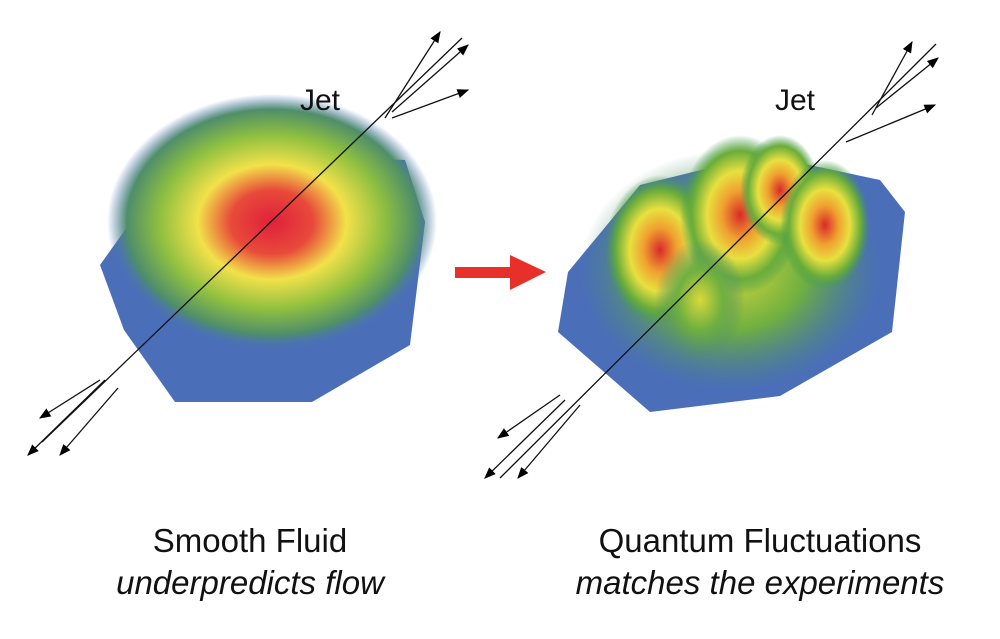 This screenshot has width=1000, height=639. What do you see at coordinates (760, 582) in the screenshot?
I see `panel-subtitle: matches the experiments` at bounding box center [760, 582].